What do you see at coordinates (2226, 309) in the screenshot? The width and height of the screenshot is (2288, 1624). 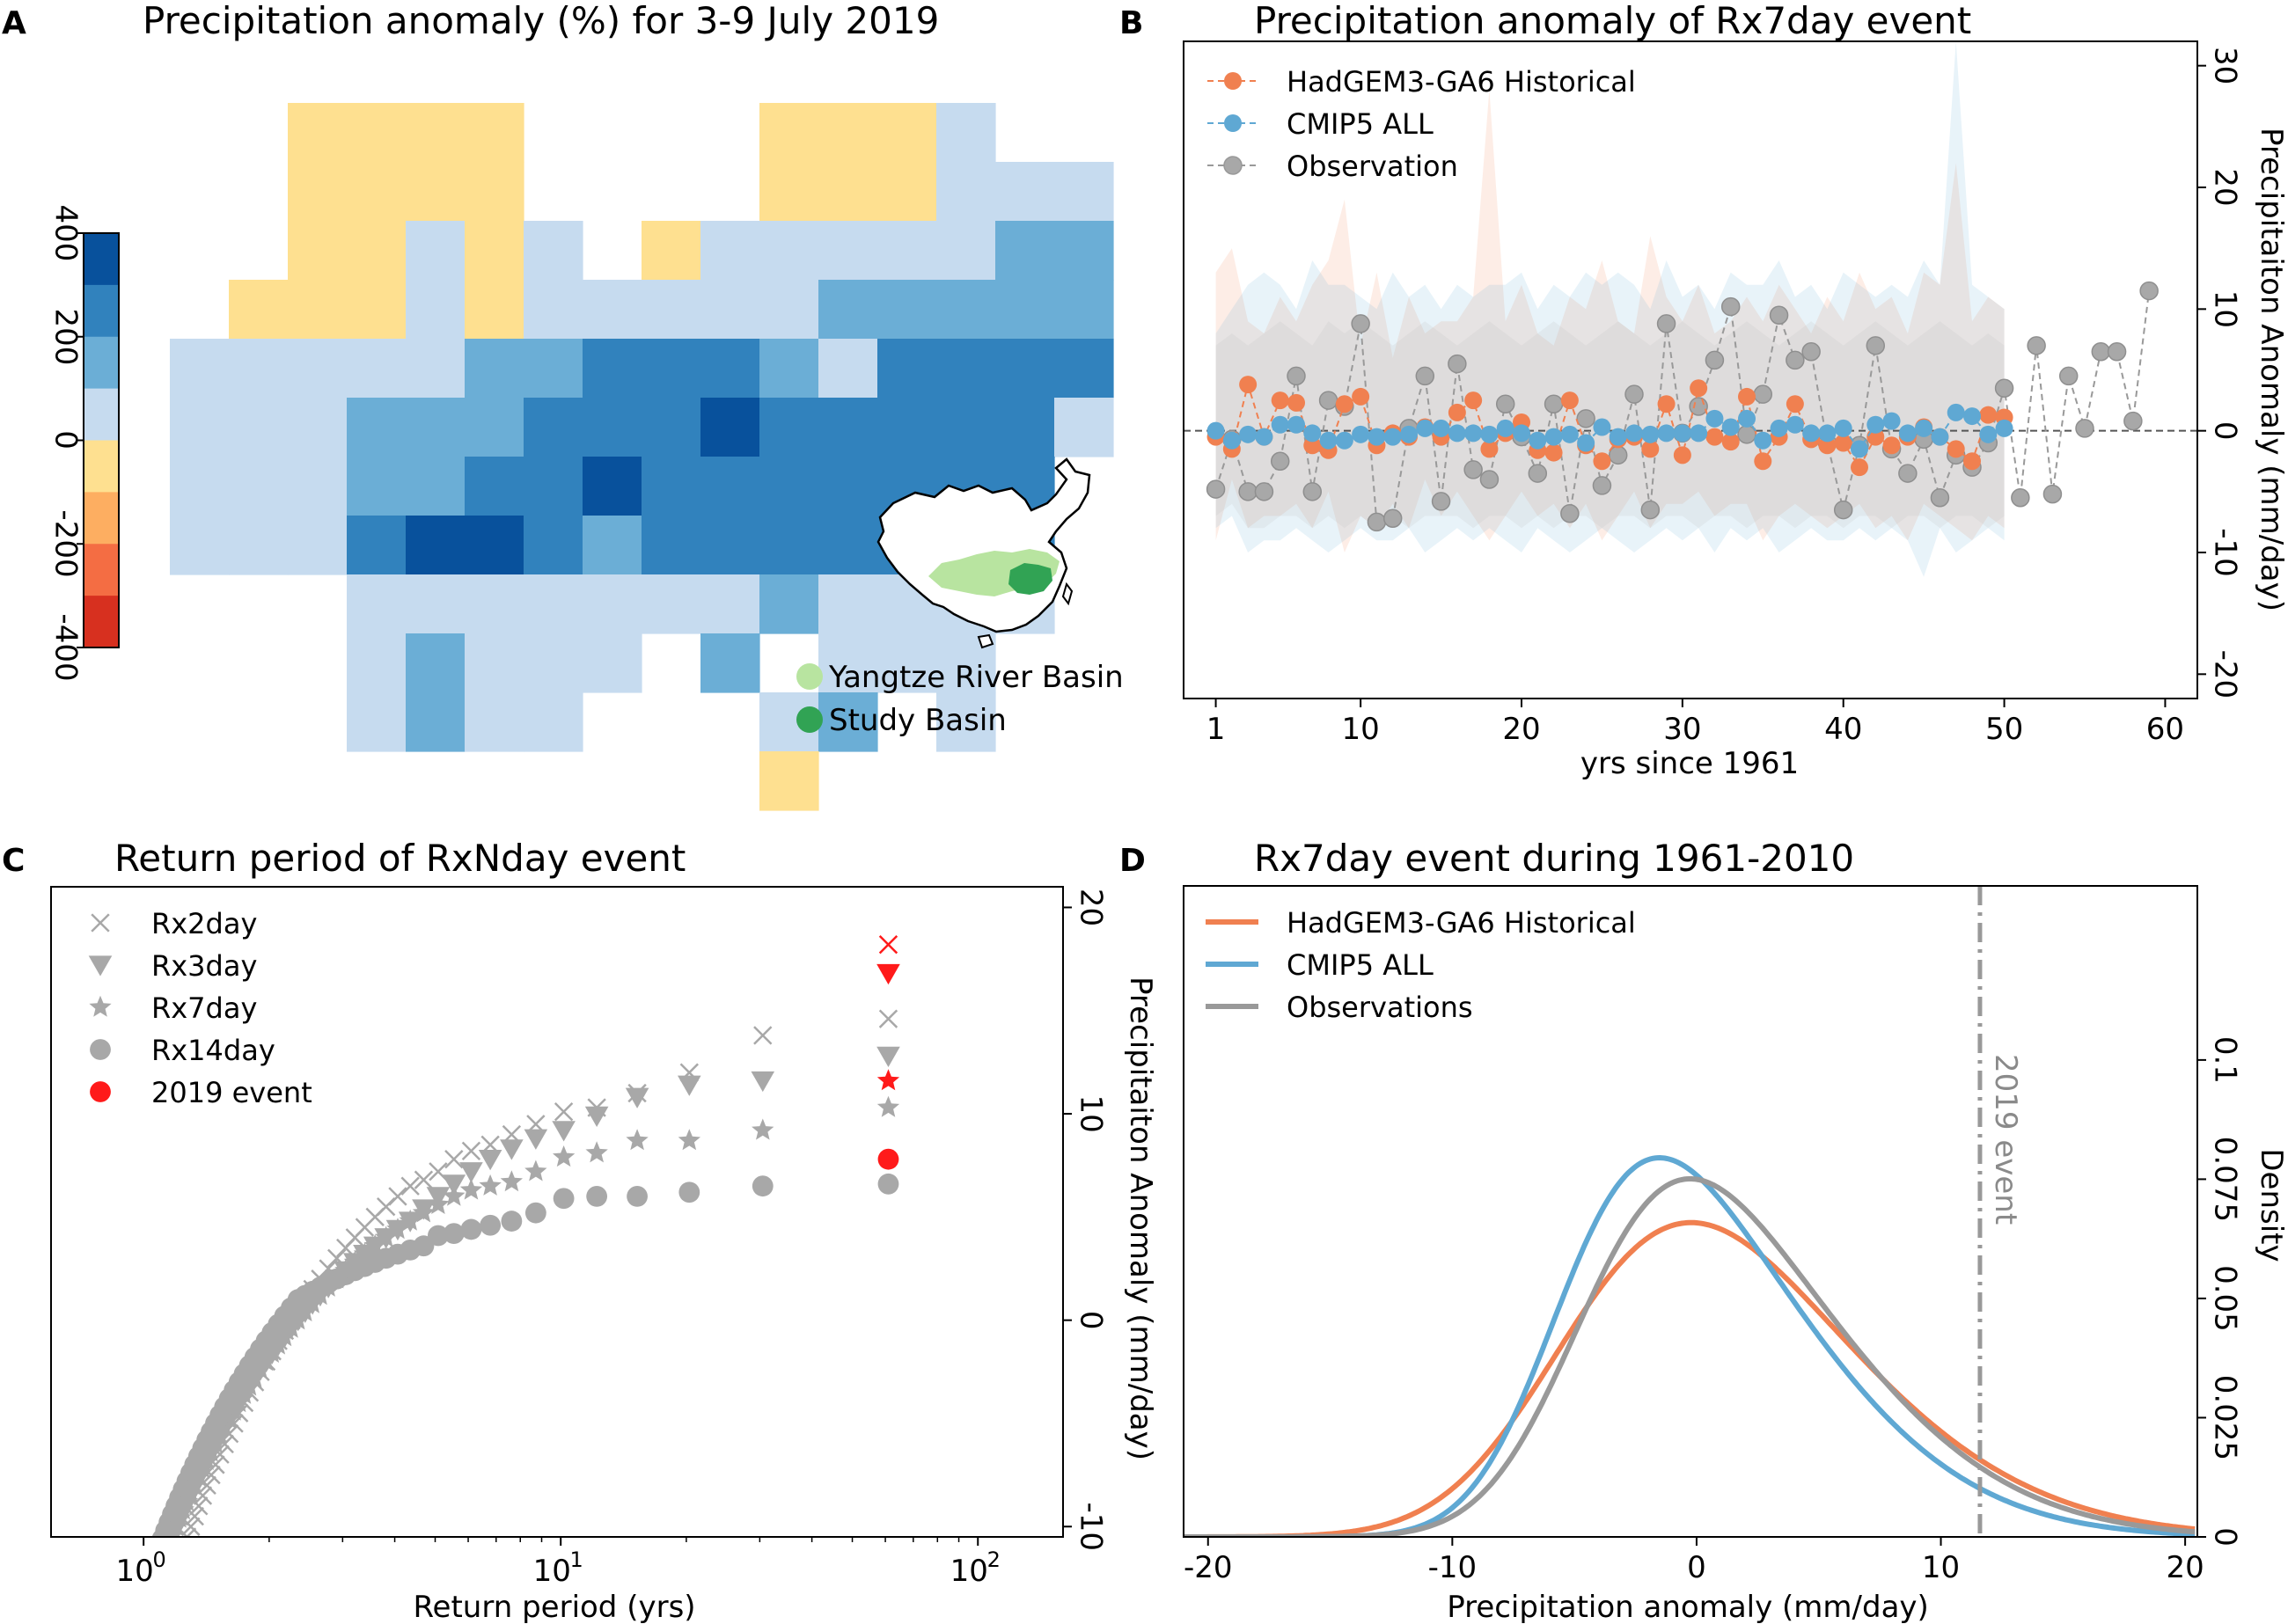 I see `y-tick-label: 10` at bounding box center [2226, 309].